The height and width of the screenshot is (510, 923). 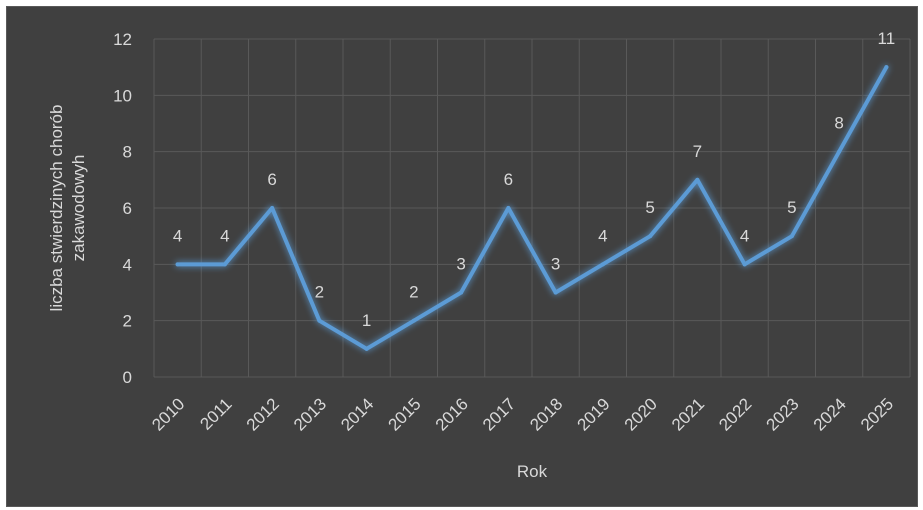 What do you see at coordinates (838, 123) in the screenshot?
I see `data-label: 8` at bounding box center [838, 123].